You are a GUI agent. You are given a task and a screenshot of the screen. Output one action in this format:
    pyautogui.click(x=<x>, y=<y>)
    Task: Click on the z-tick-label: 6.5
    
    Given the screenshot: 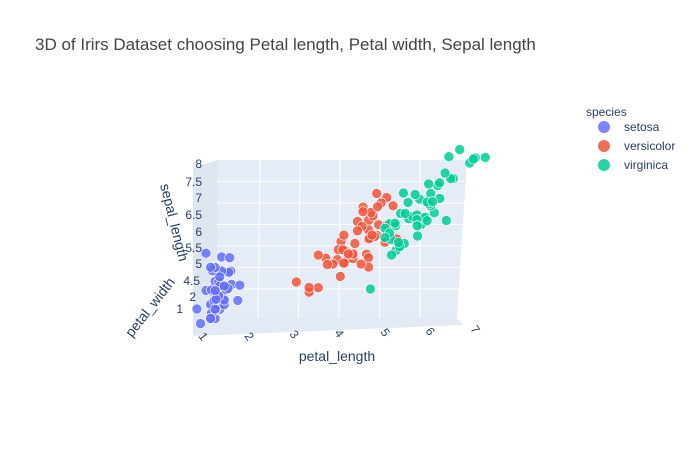 What is the action you would take?
    pyautogui.click(x=193, y=215)
    